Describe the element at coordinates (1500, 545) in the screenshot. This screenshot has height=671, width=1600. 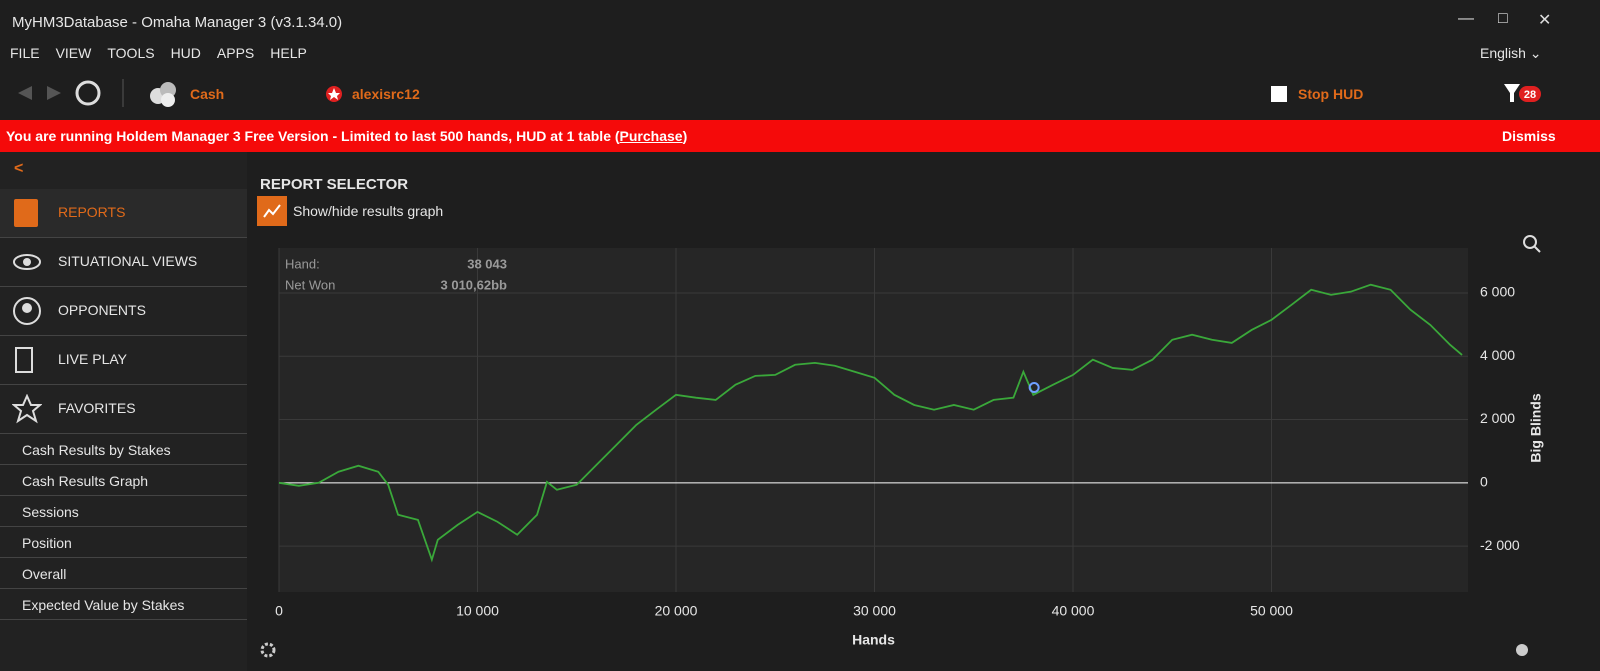
I see `y-tick-label: -2 000` at that location.